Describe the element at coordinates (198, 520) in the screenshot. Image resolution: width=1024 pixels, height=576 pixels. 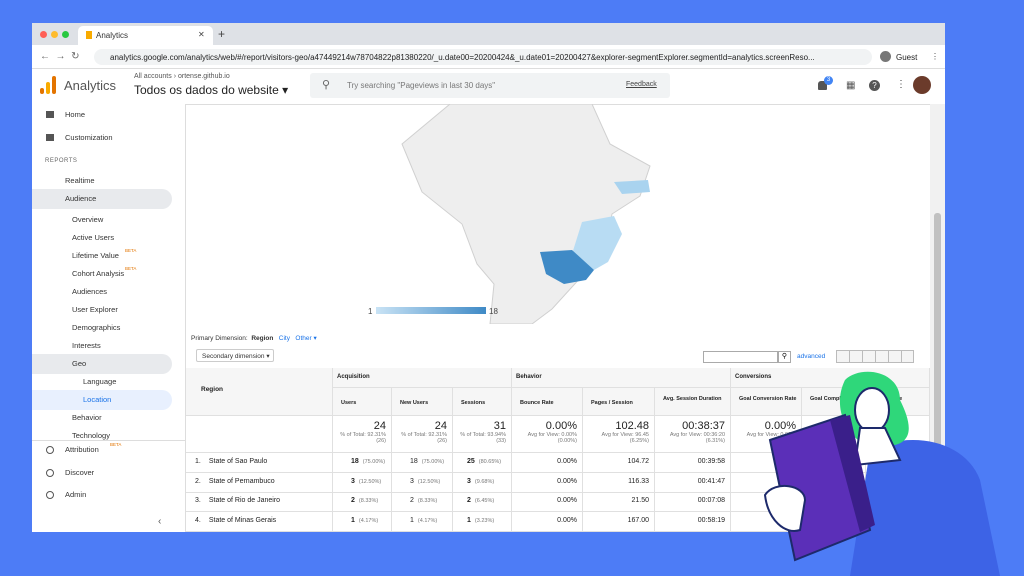
I see `row-rank: 4.` at that location.